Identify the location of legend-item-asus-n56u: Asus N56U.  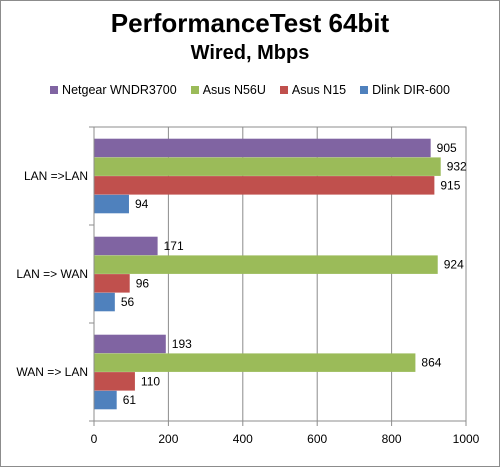
(228, 90).